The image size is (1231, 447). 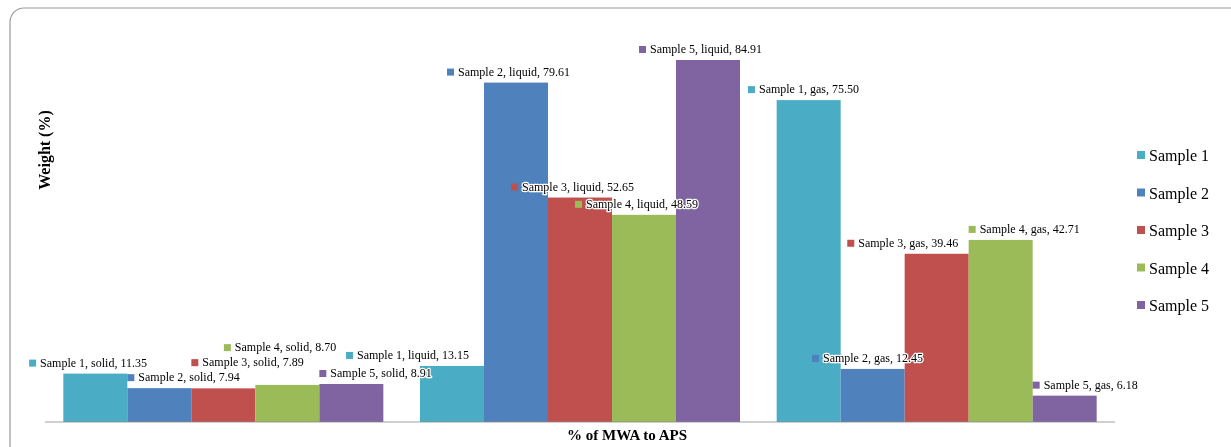 What do you see at coordinates (189, 377) in the screenshot?
I see `data-label: Sample 2, solid, 7.94` at bounding box center [189, 377].